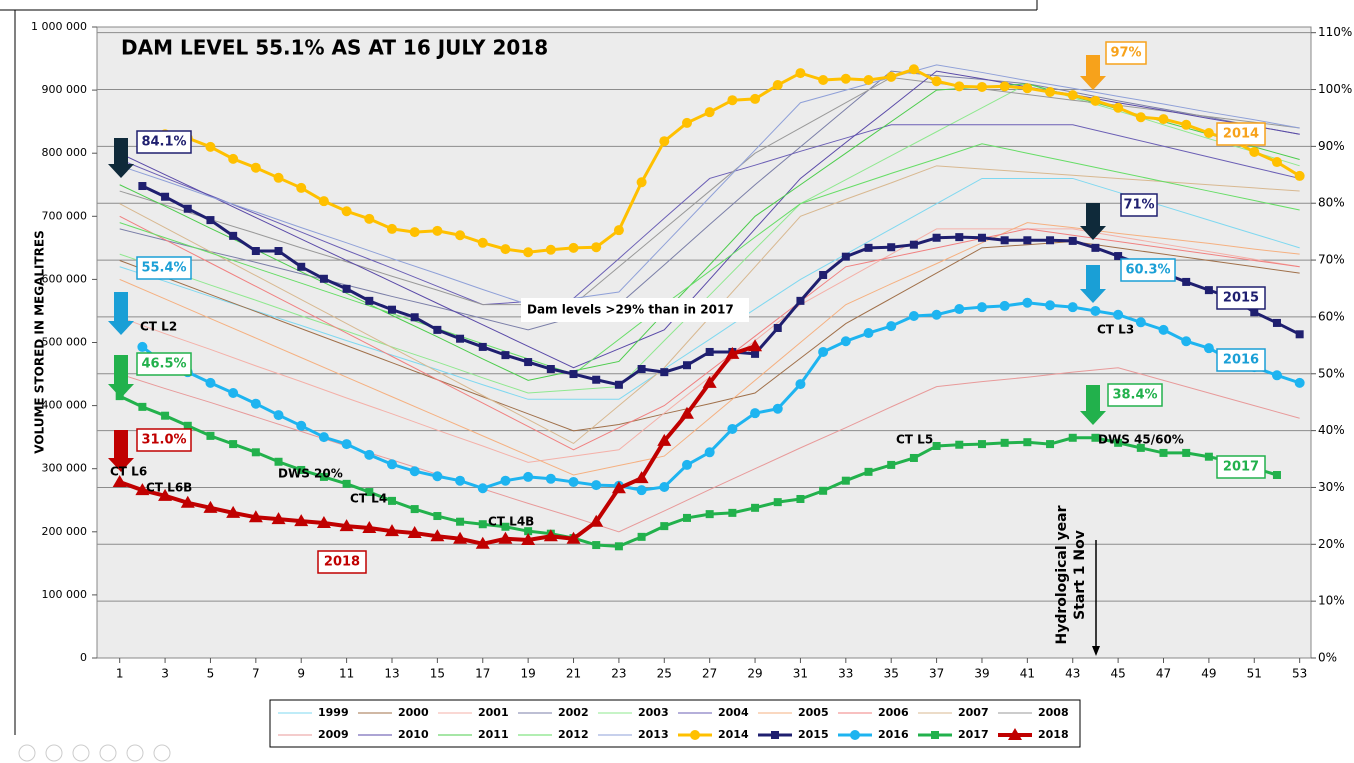 This screenshot has width=1354, height=763. I want to click on x-tick-label: 43, so click(1072, 674).